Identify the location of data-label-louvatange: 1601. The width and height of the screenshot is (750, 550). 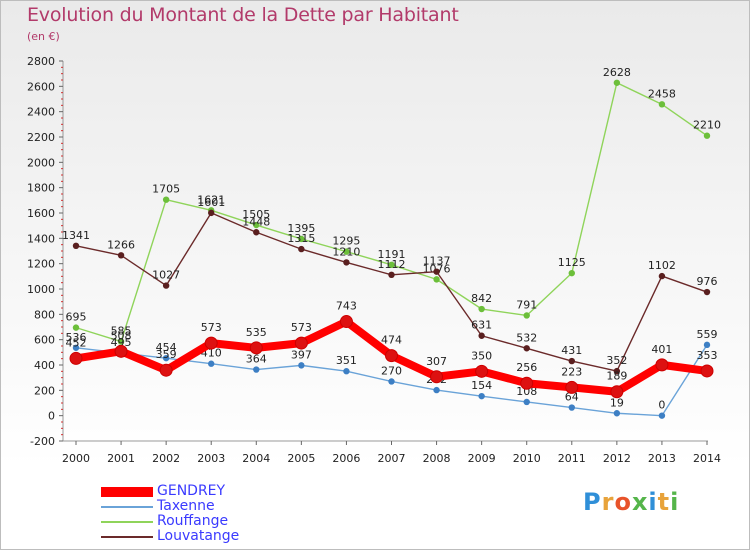
(211, 202).